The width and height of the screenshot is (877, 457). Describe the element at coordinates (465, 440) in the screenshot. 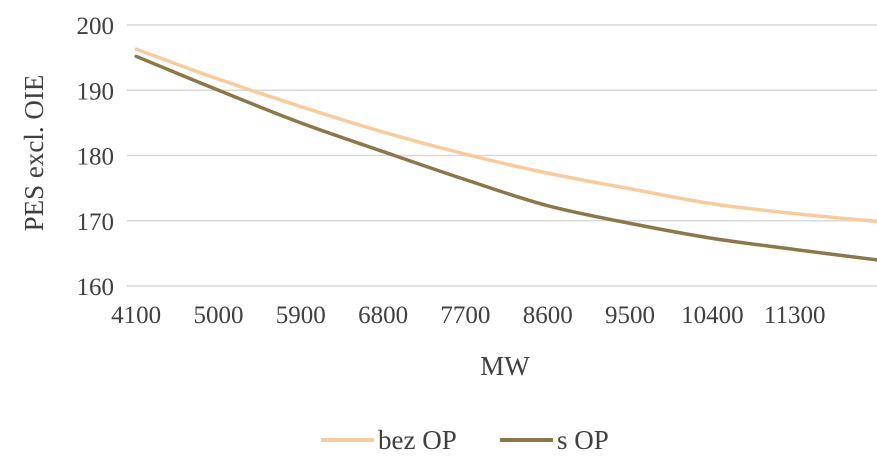

I see `legend: bez OP s OP` at that location.